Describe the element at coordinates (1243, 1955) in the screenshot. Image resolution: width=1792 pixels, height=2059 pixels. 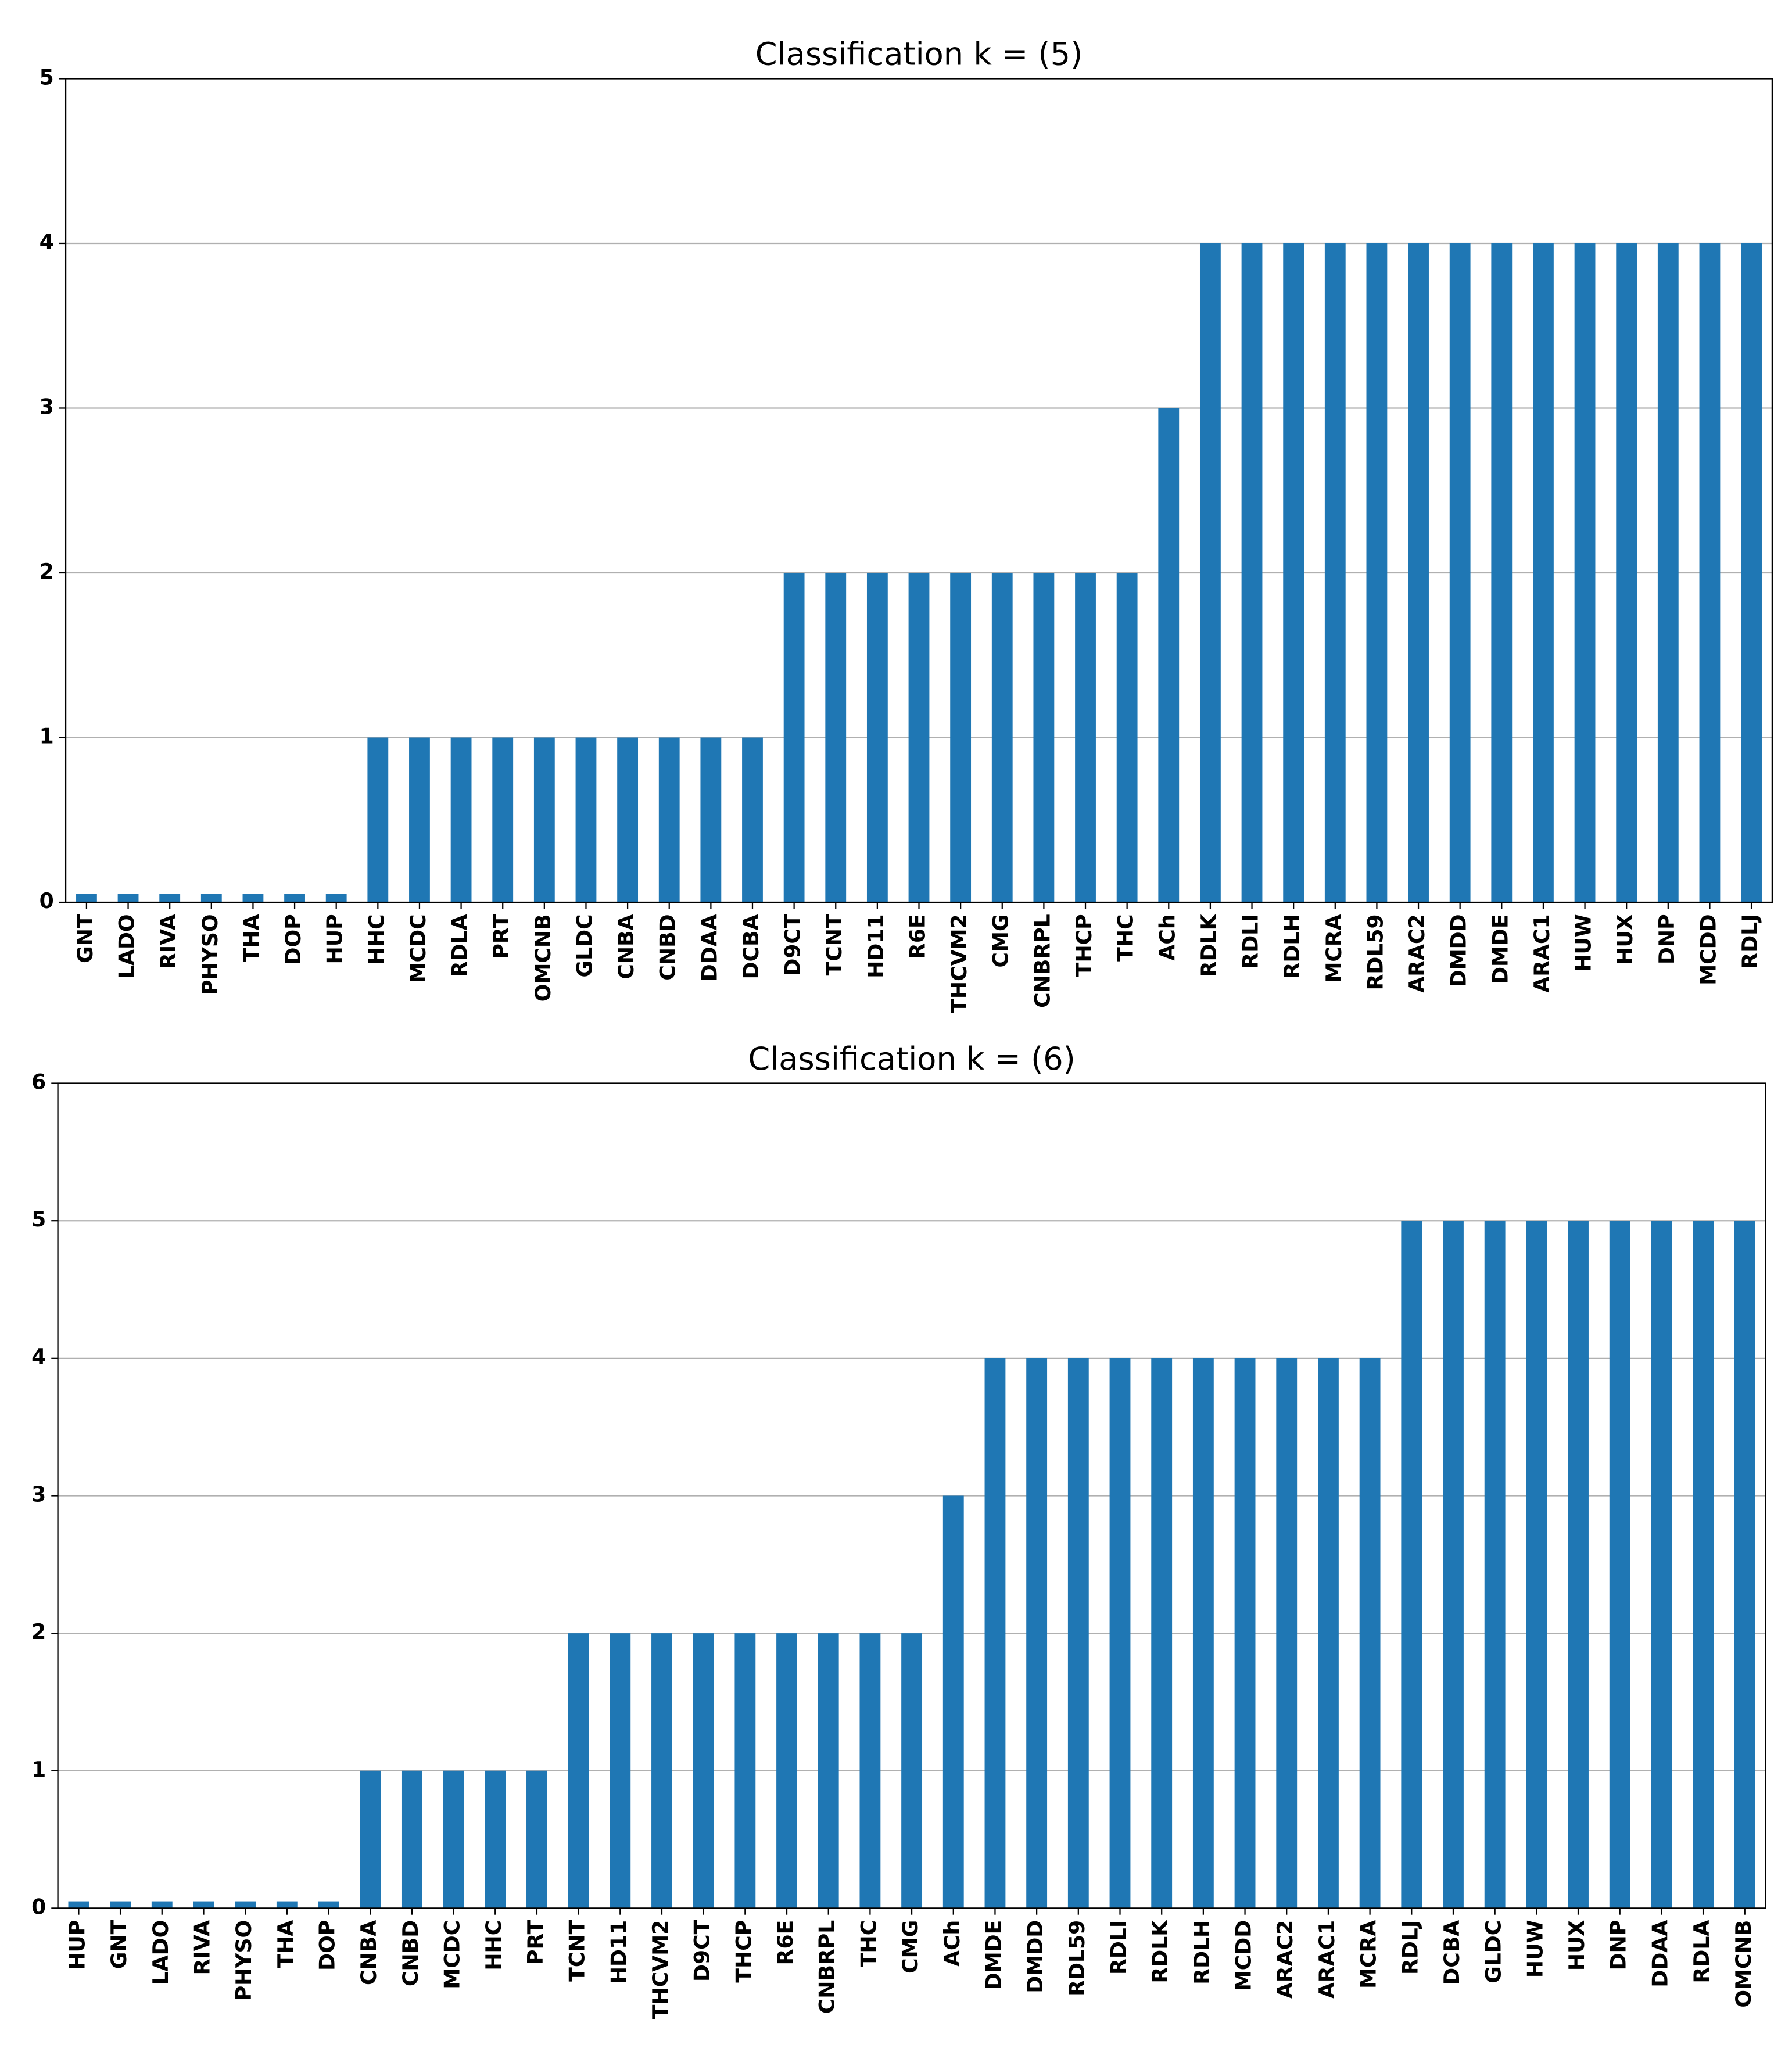
I see `x-tick-label: MCDD` at that location.